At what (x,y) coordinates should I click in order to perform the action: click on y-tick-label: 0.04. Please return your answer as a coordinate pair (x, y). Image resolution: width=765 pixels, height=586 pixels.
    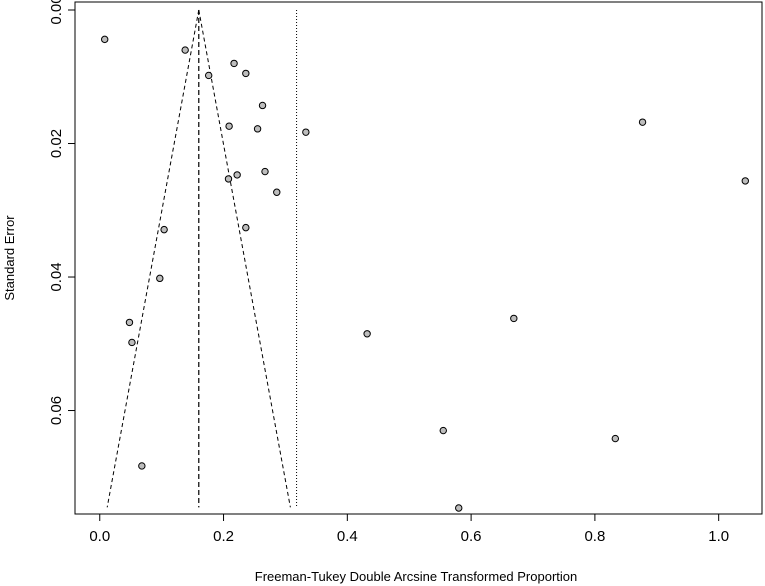
    Looking at the image, I should click on (56, 276).